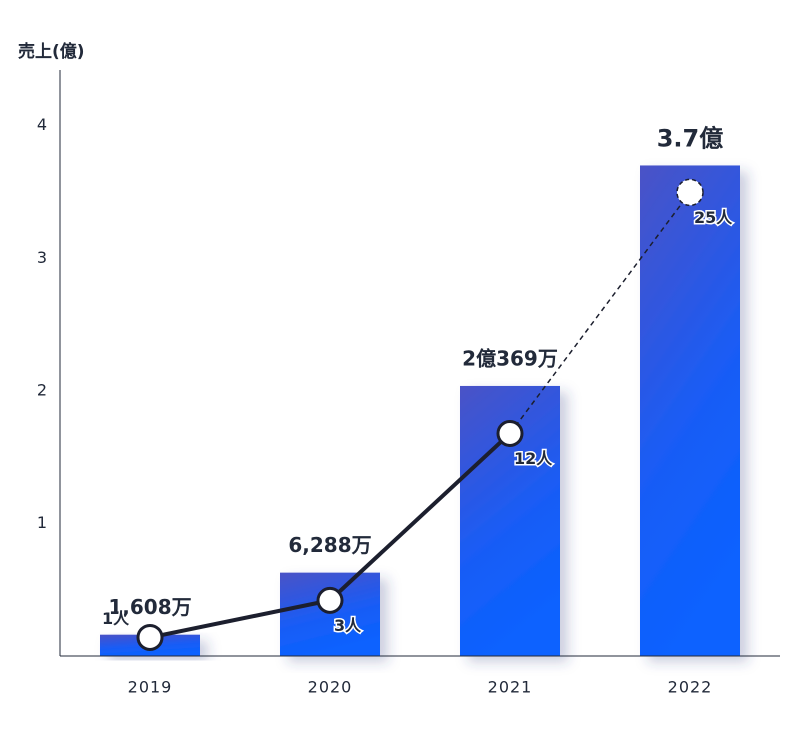  What do you see at coordinates (330, 687) in the screenshot?
I see `x-tick-label: 2020` at bounding box center [330, 687].